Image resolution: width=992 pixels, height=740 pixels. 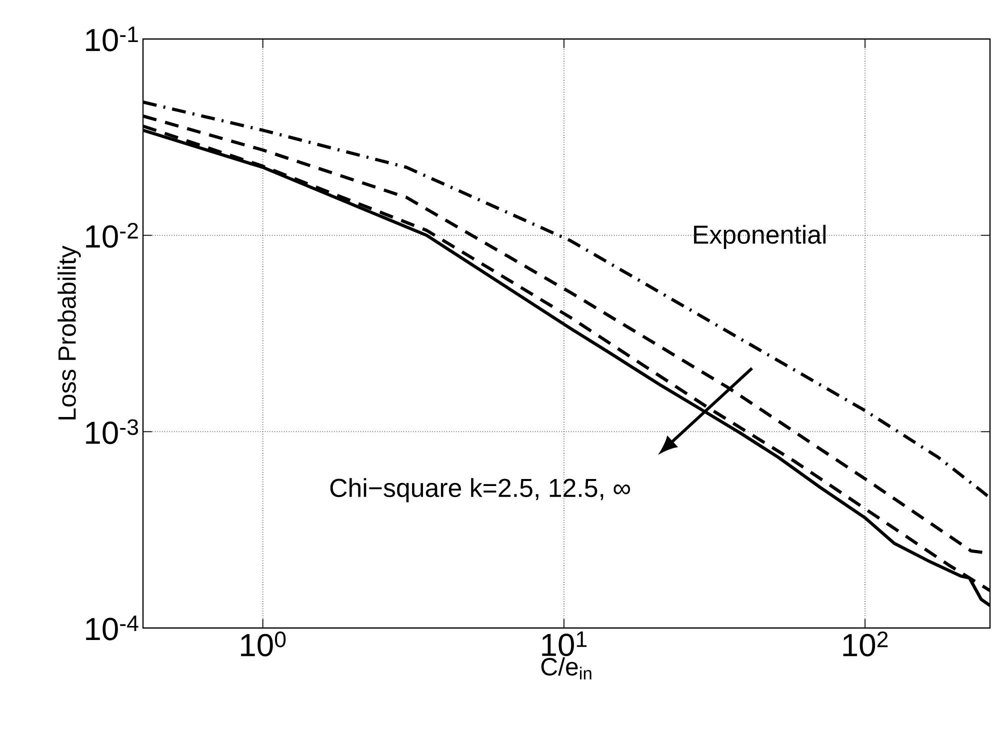 What do you see at coordinates (865, 644) in the screenshot?
I see `x-tick-label: 10$^{2}$` at bounding box center [865, 644].